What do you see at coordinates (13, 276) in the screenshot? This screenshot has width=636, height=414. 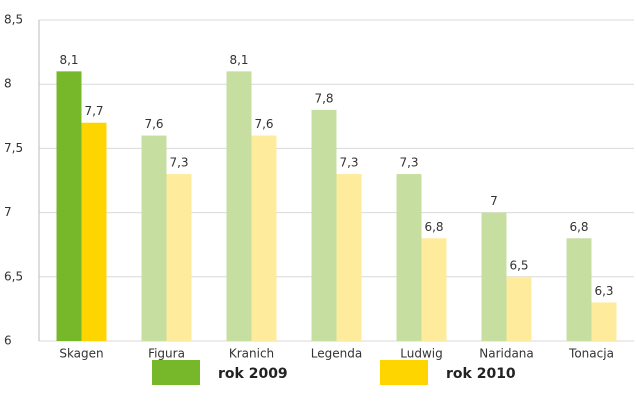 I see `y-tick-label: 6,5` at bounding box center [13, 276].